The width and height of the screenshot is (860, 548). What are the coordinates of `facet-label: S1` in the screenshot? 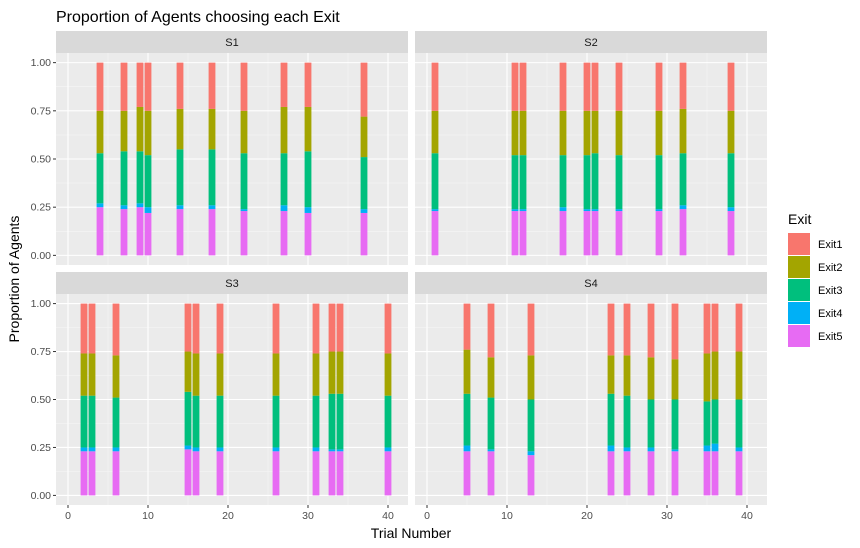 It's located at (231, 43).